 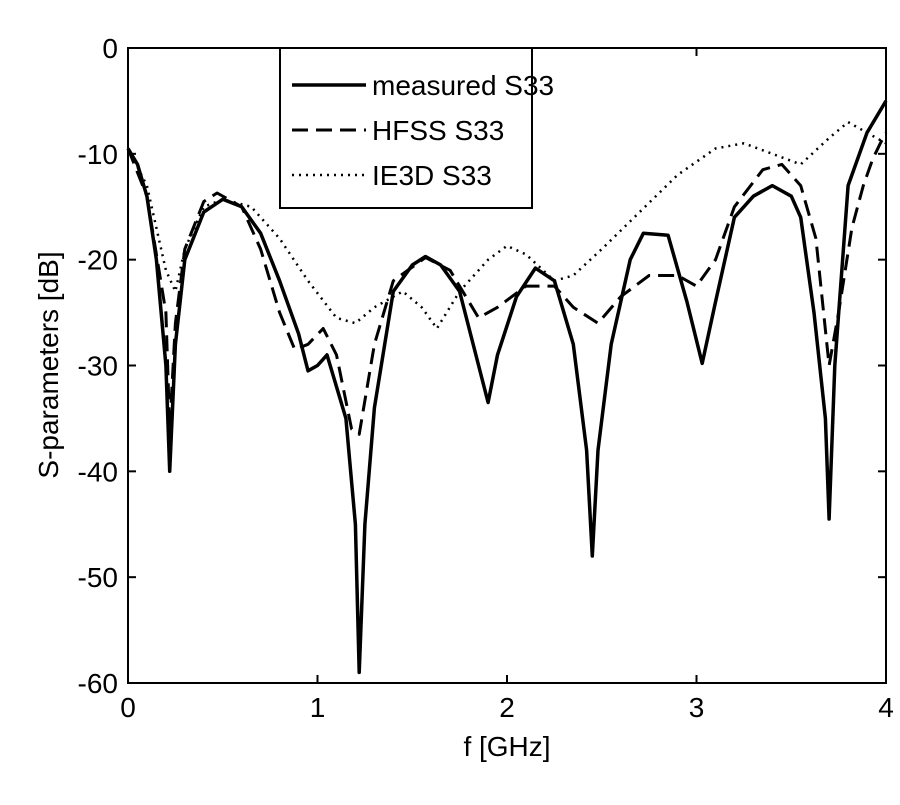 I want to click on y-tick-label: -20, so click(x=98, y=260).